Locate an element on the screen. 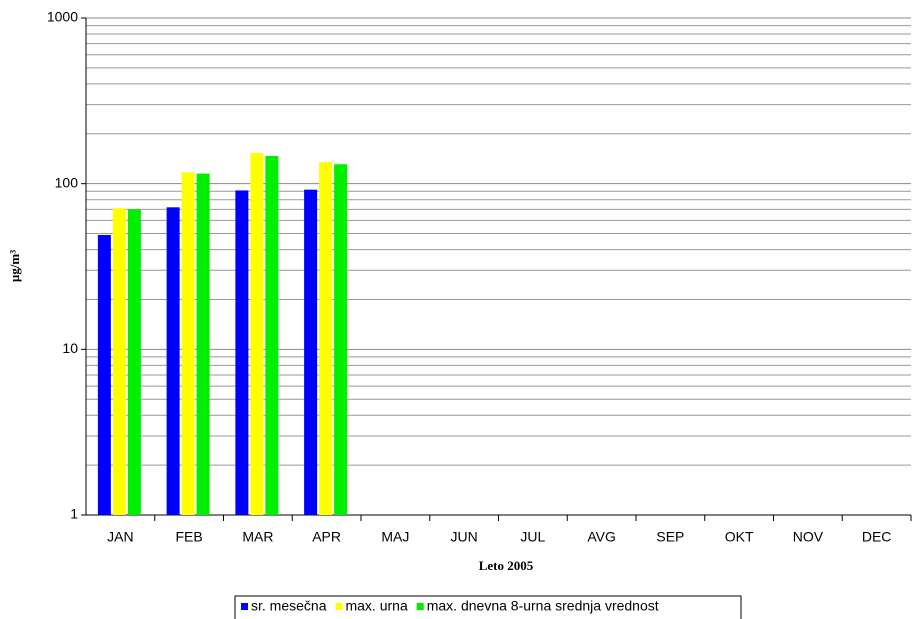 The image size is (912, 619). x-tick-label: JUN is located at coordinates (464, 537).